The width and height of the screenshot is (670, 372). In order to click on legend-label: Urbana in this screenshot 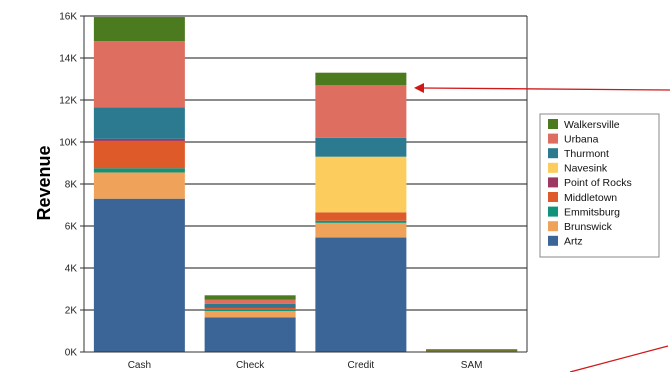, I will do `click(581, 139)`.